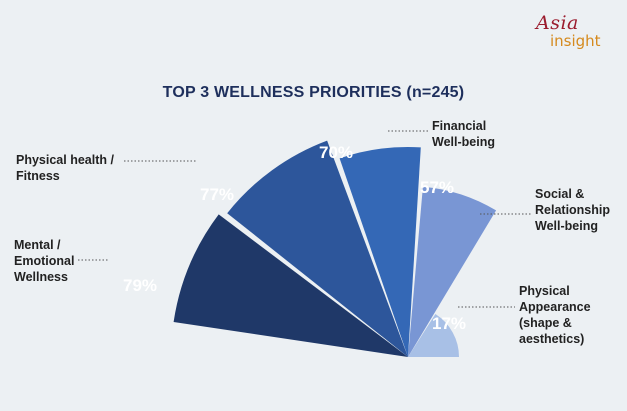  I want to click on wedge-social, so click(452, 271).